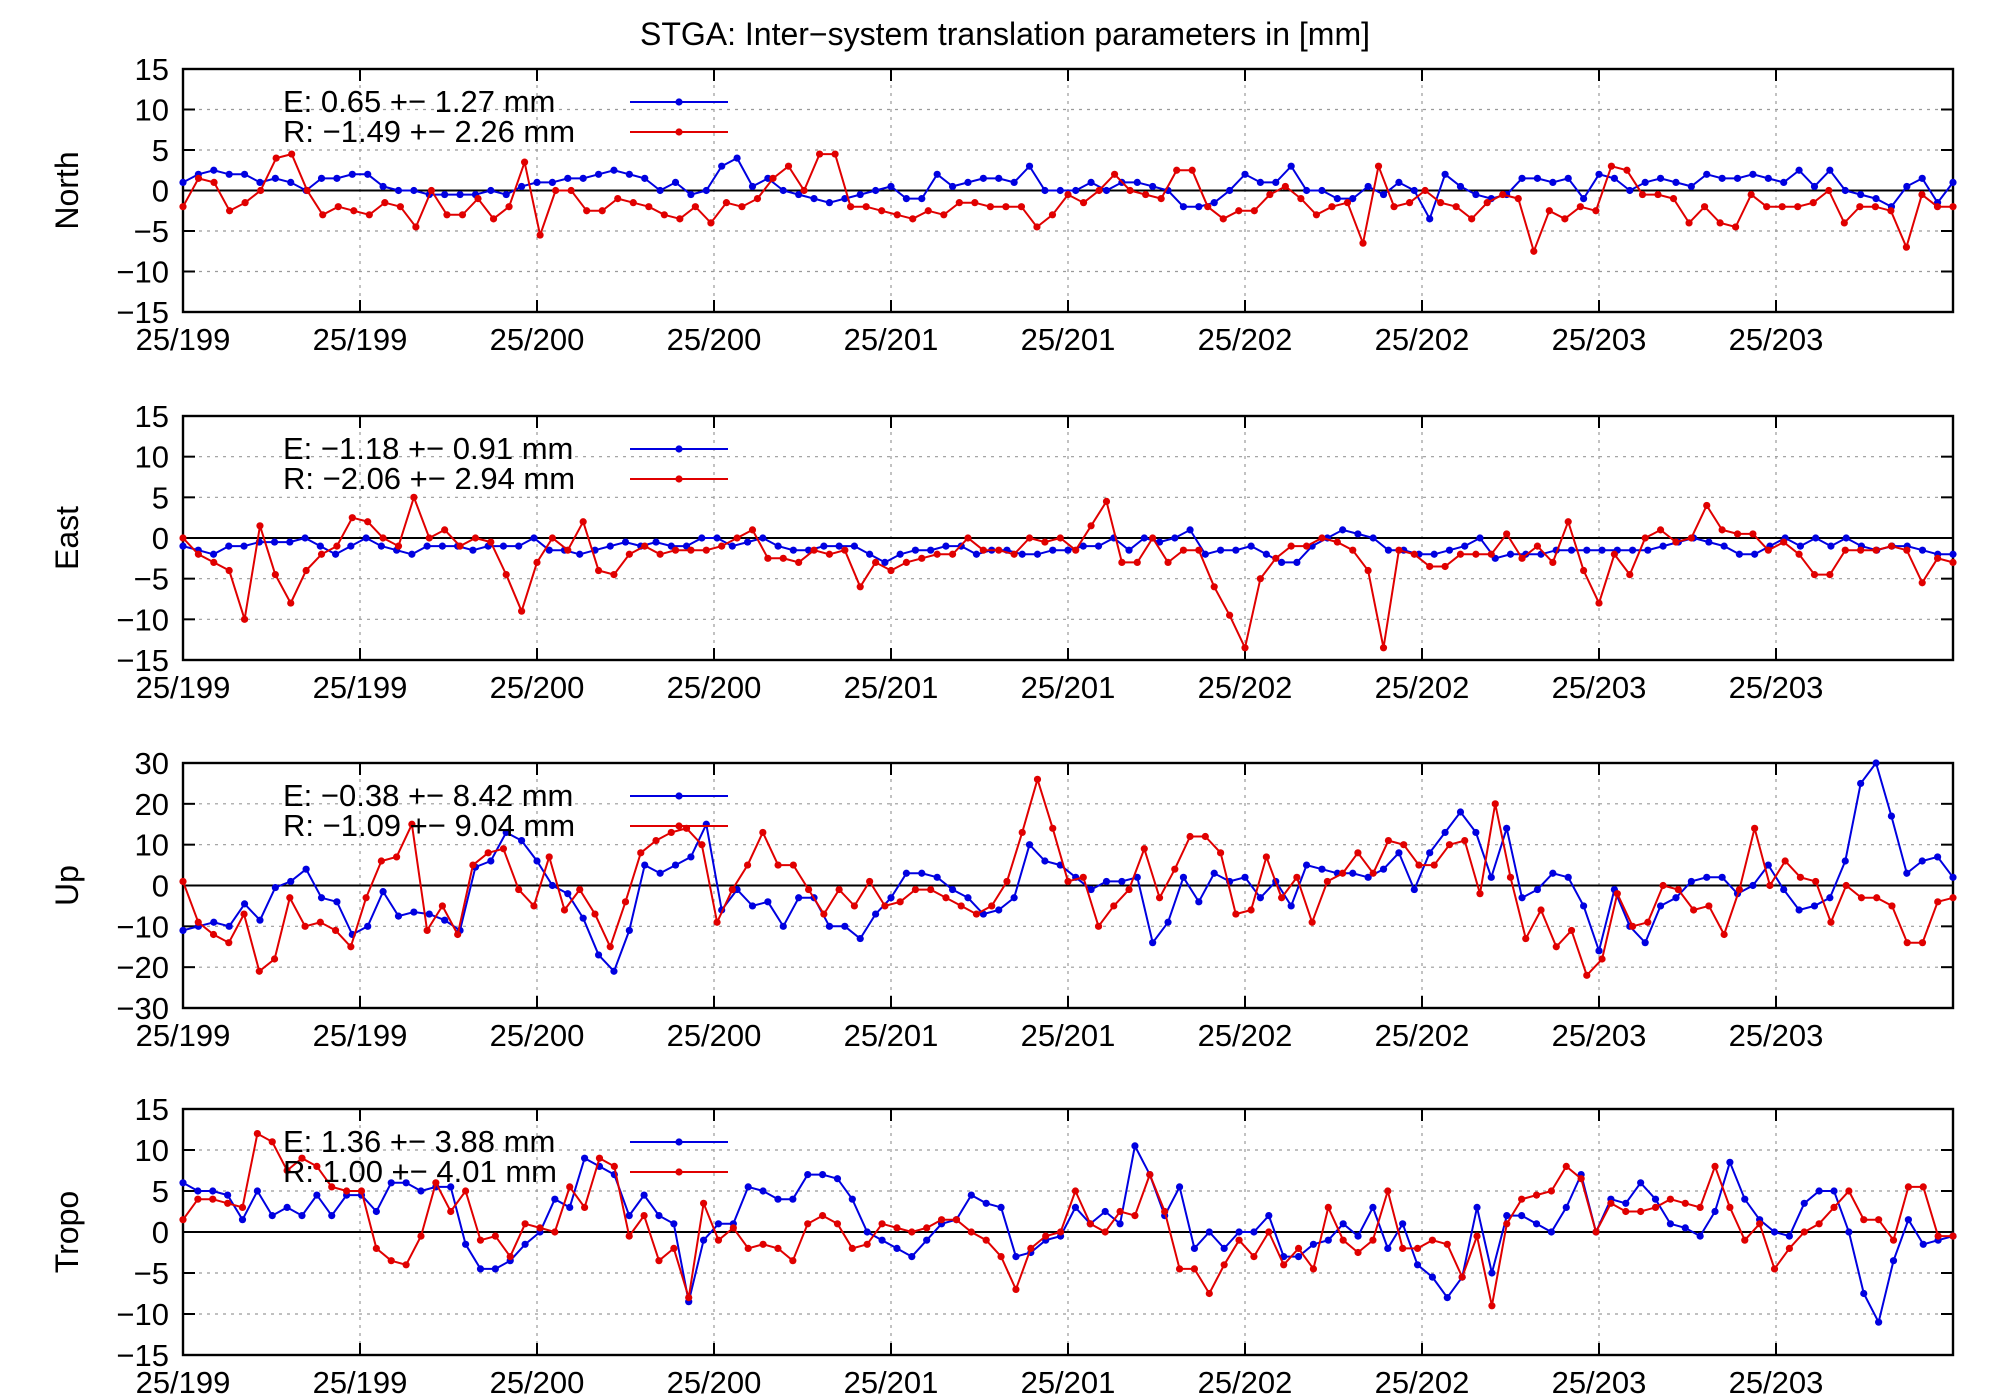 The image size is (2000, 1400). What do you see at coordinates (67, 190) in the screenshot?
I see `y-axis-label: North` at bounding box center [67, 190].